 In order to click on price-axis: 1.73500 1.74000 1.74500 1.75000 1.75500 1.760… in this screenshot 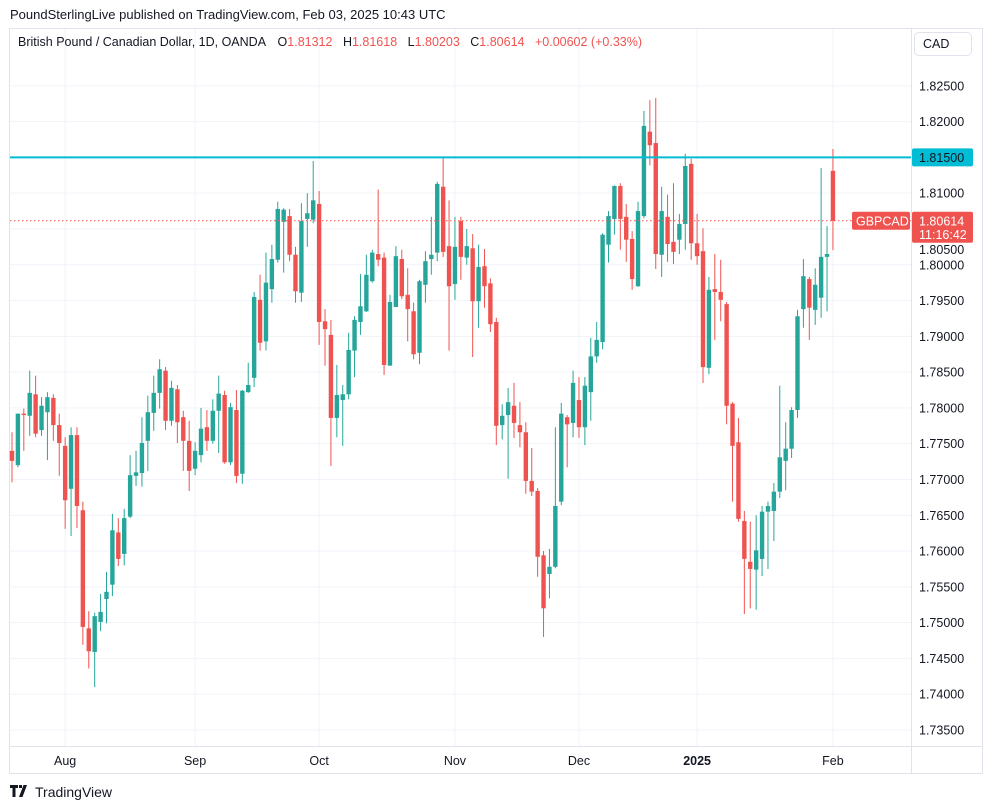, I will do `click(941, 408)`.